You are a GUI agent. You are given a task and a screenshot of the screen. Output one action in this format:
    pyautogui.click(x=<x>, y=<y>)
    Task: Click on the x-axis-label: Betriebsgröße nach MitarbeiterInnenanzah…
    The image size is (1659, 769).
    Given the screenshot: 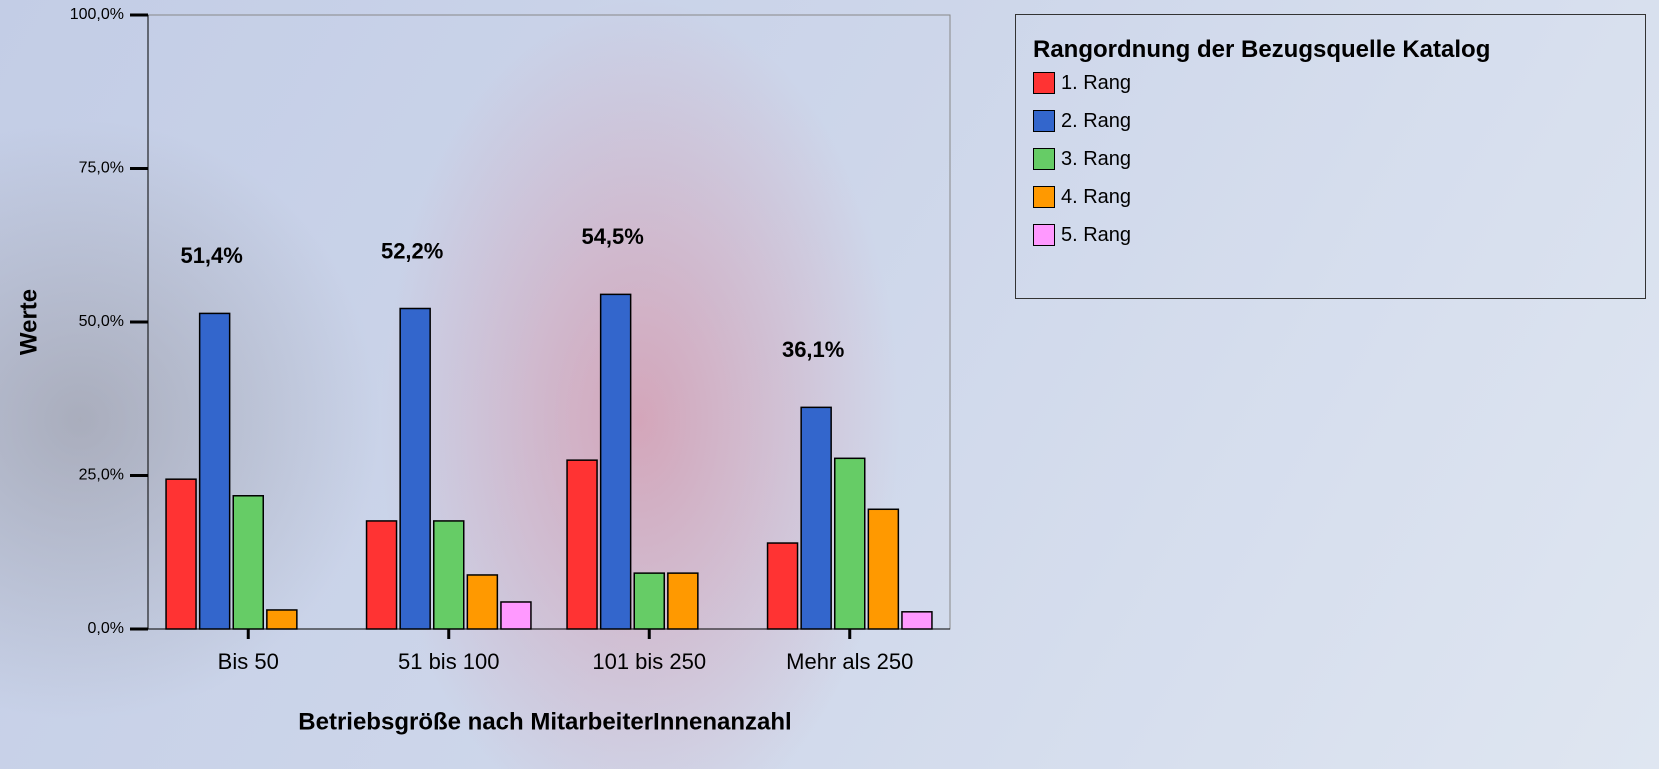 What is the action you would take?
    pyautogui.click(x=544, y=721)
    